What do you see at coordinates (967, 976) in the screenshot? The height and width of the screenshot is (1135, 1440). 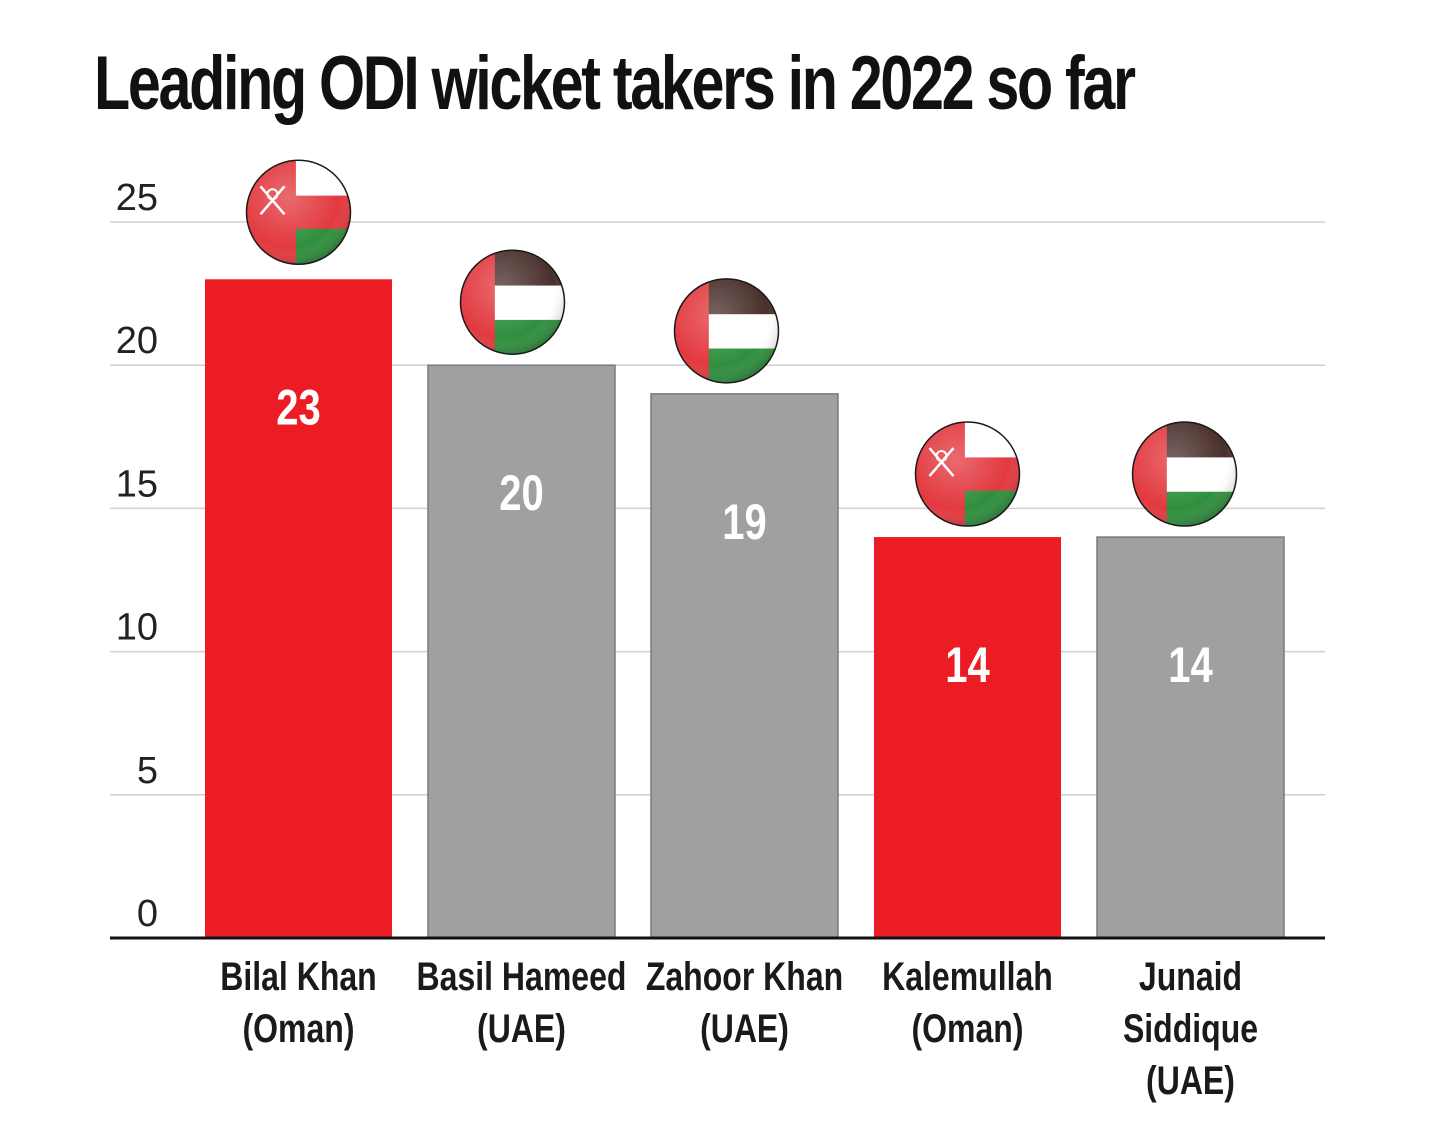 I see `x-tick-label: Kalemullah` at bounding box center [967, 976].